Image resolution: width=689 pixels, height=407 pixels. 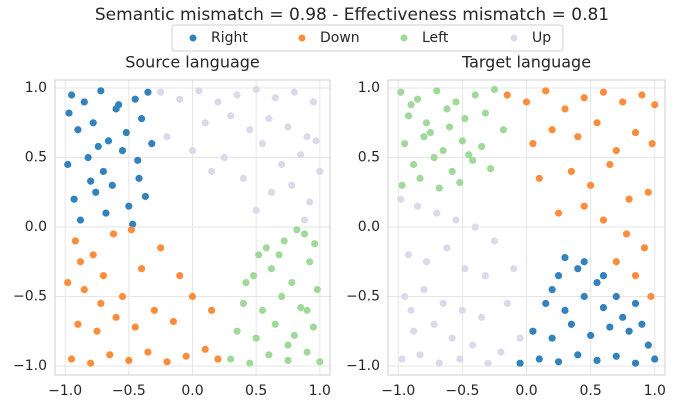 What do you see at coordinates (36, 227) in the screenshot?
I see `y-tick-label: 0.0` at bounding box center [36, 227].